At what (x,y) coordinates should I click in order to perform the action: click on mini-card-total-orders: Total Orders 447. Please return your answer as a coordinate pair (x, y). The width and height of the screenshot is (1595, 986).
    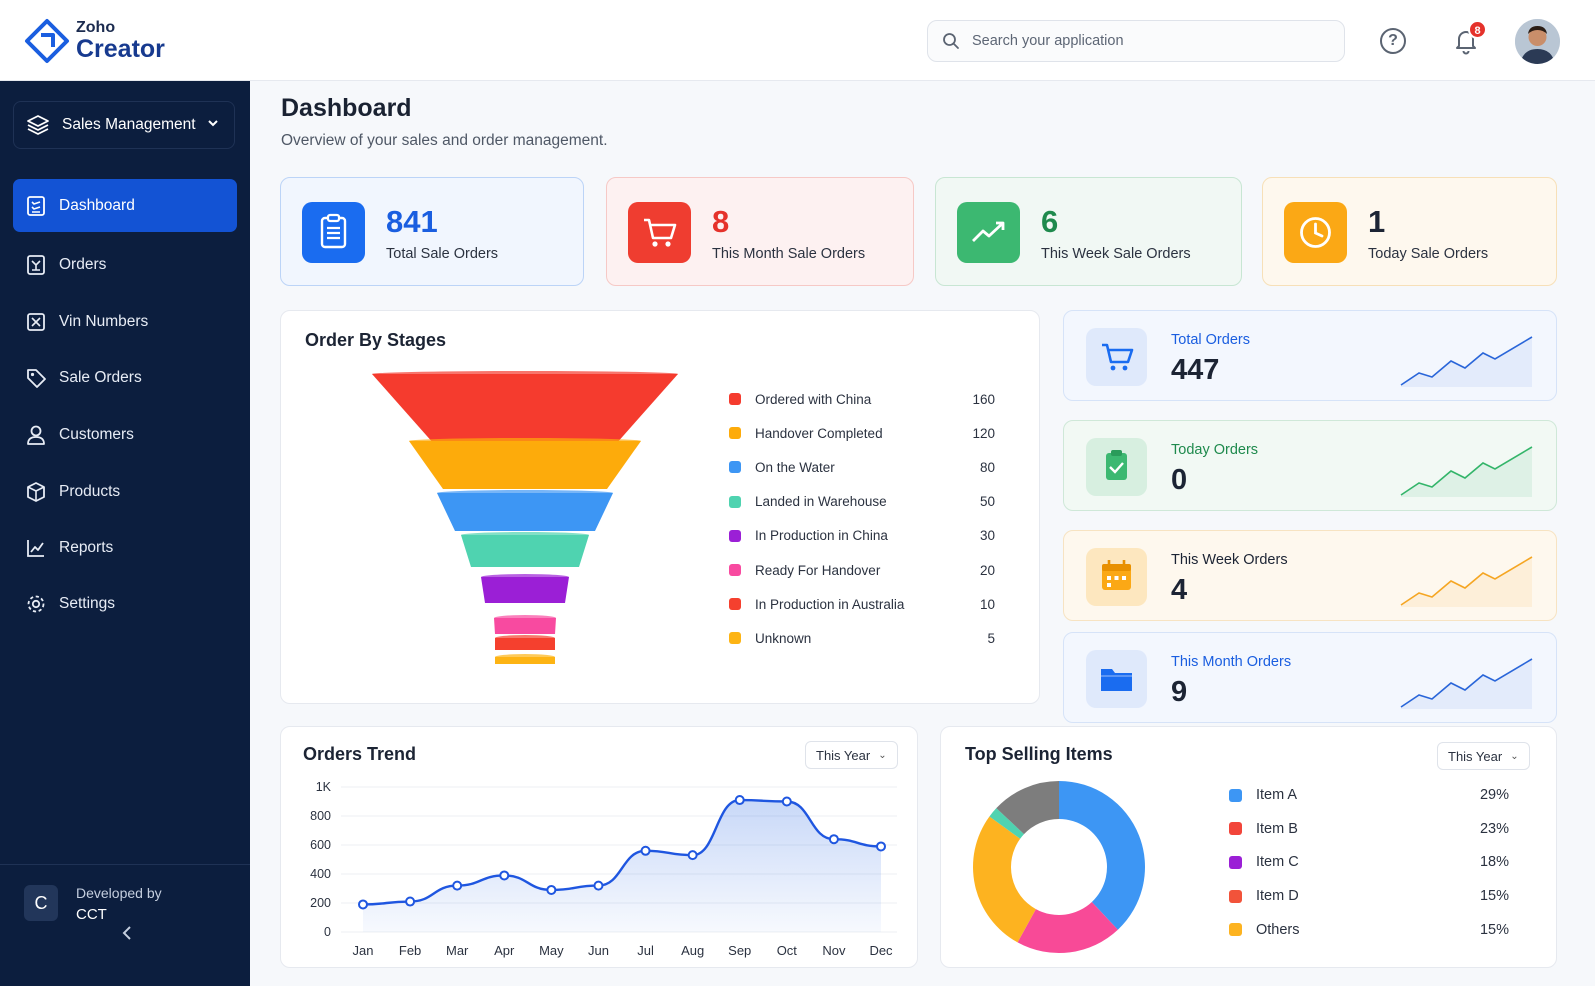
    Looking at the image, I should click on (1310, 355).